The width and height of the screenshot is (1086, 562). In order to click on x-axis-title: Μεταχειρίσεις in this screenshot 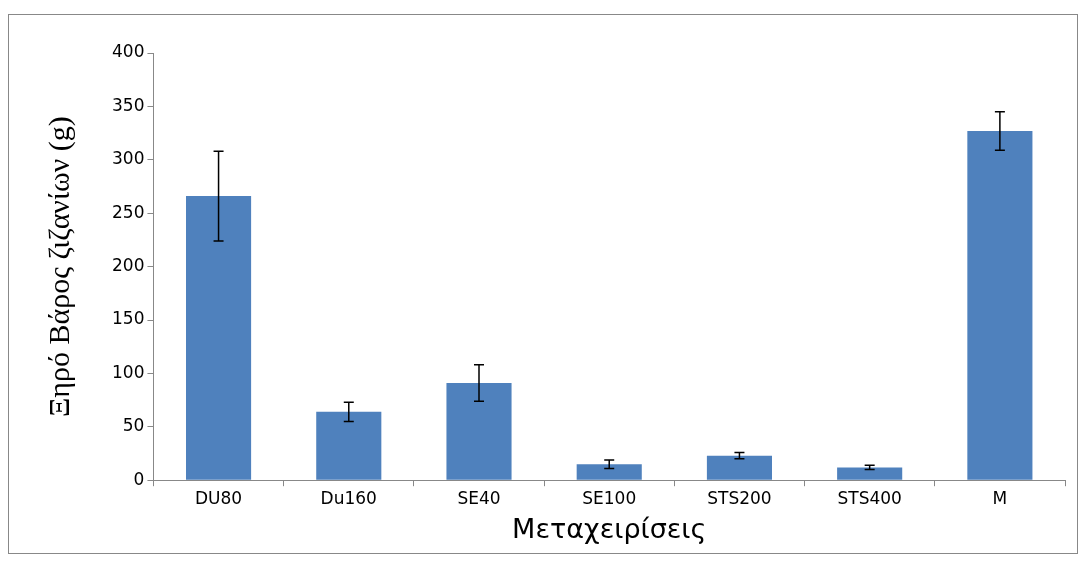, I will do `click(609, 528)`.